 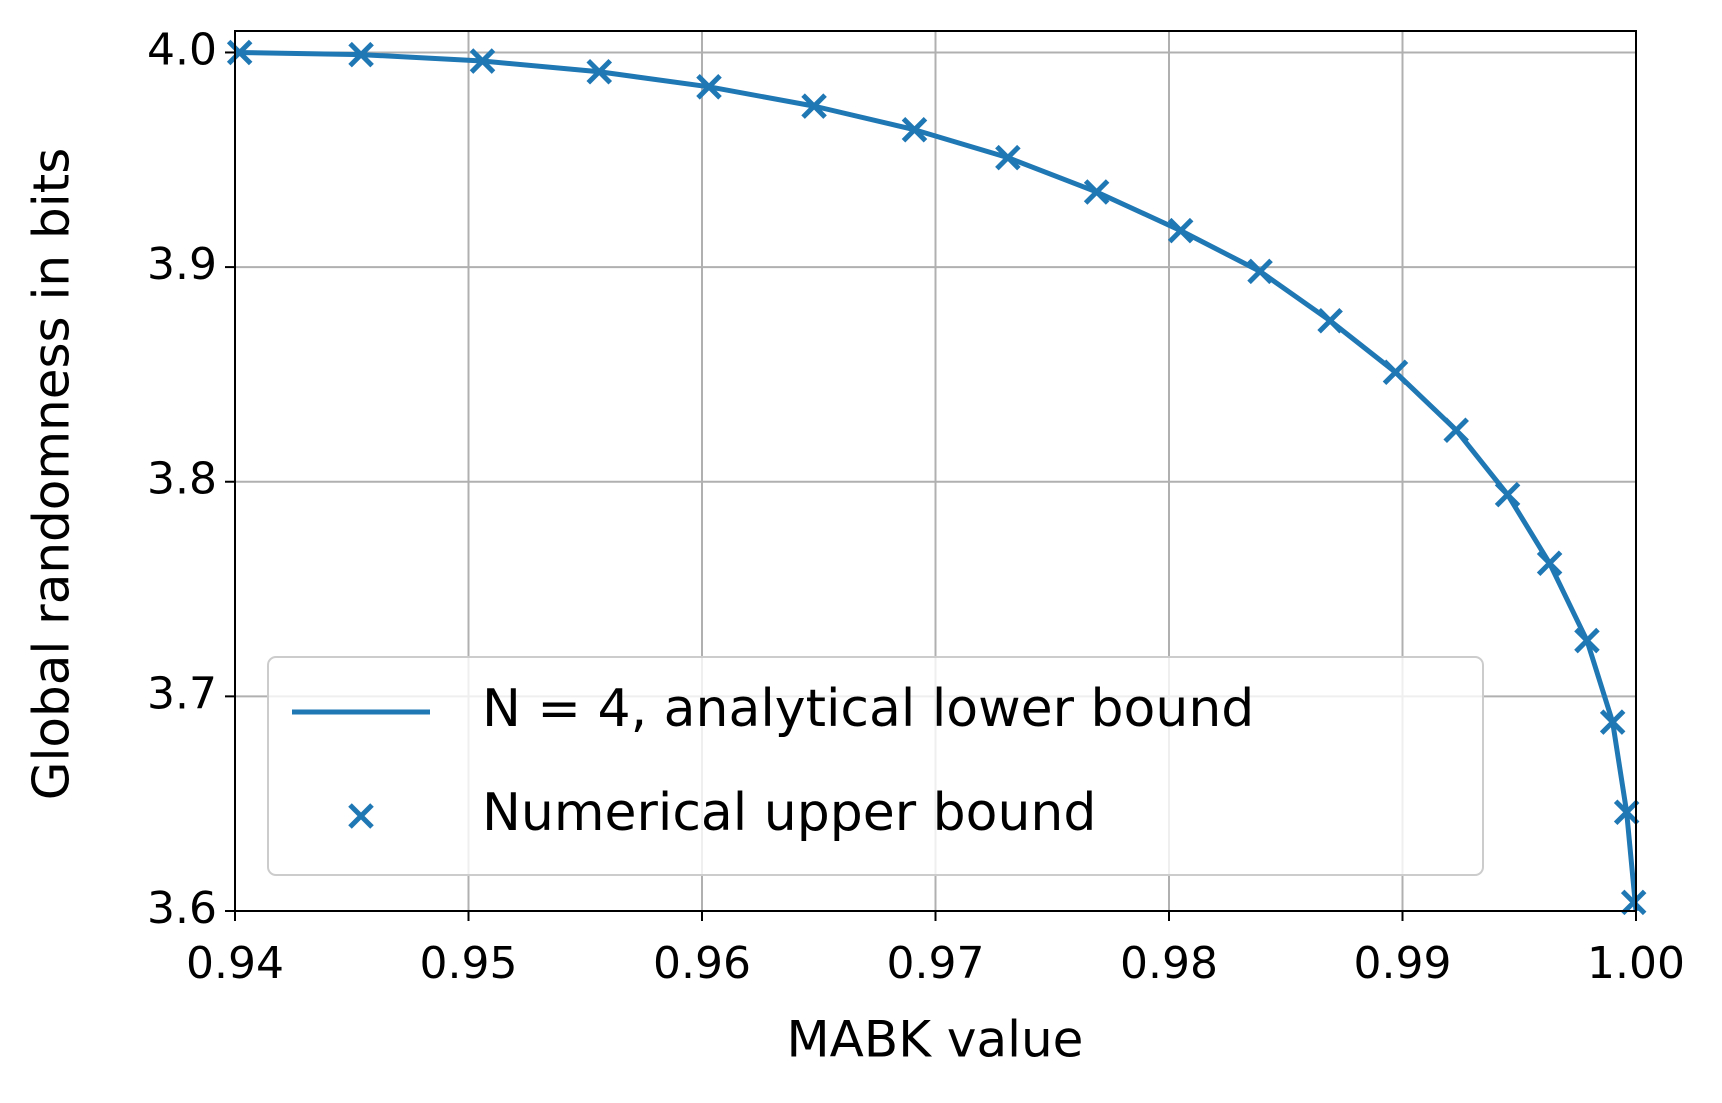 What do you see at coordinates (935, 1040) in the screenshot?
I see `x-axis-label: MABK value` at bounding box center [935, 1040].